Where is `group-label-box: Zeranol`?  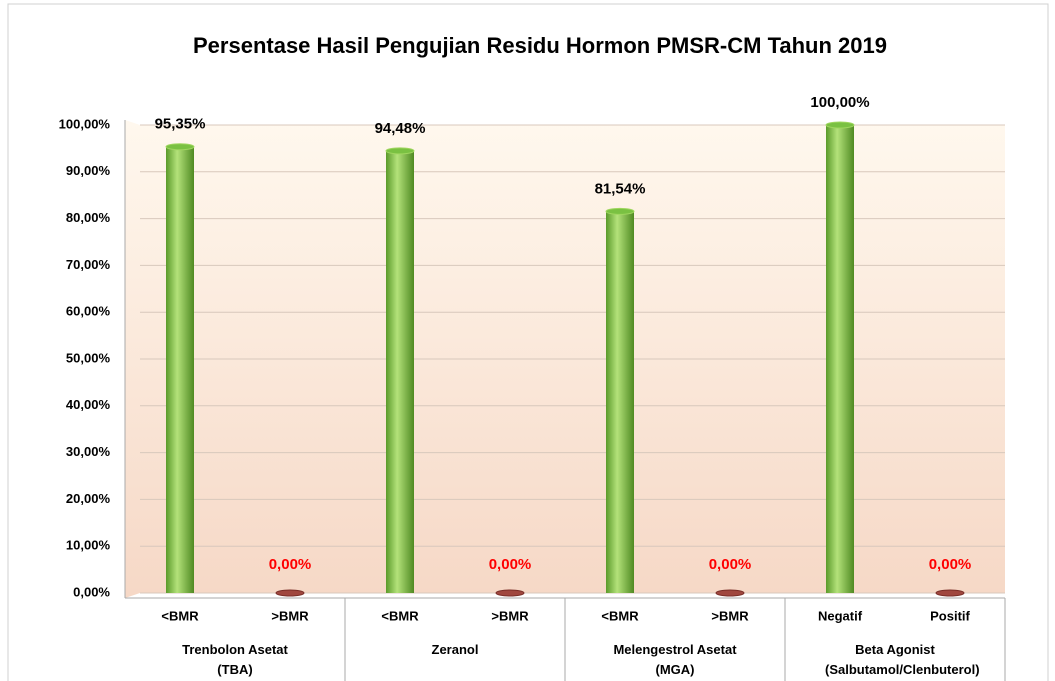
group-label-box: Zeranol is located at coordinates (455, 649).